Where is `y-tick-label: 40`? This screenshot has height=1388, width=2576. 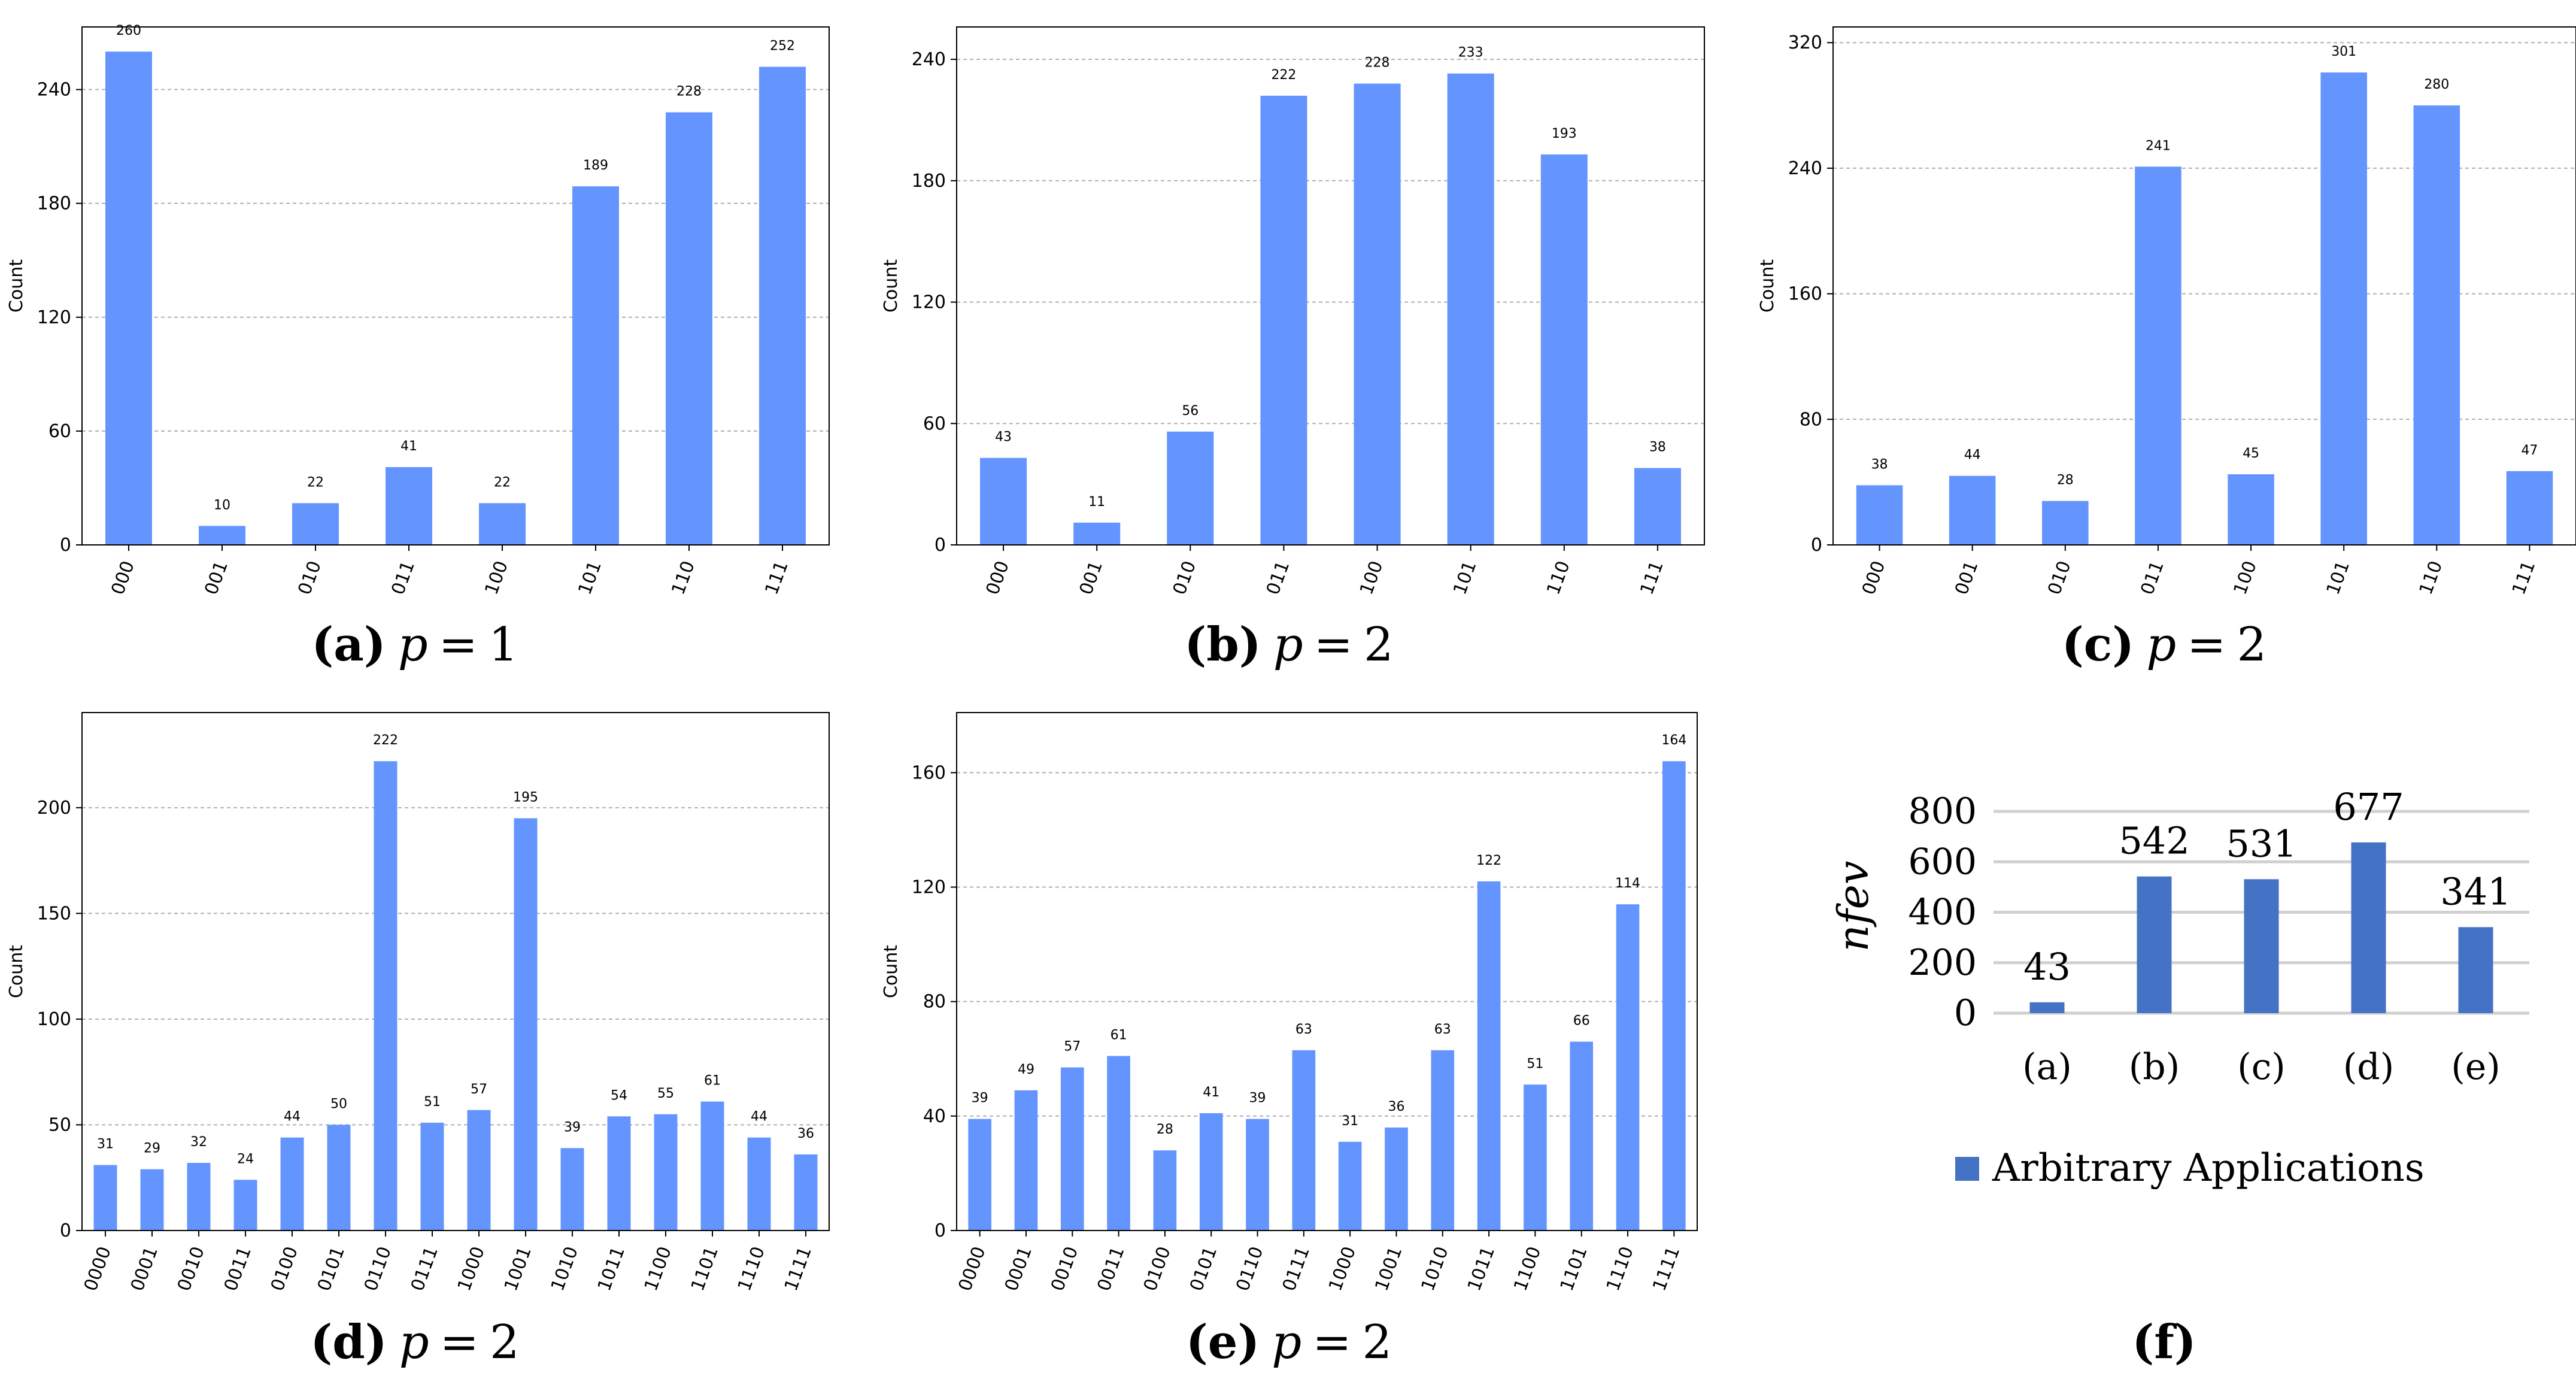 y-tick-label: 40 is located at coordinates (934, 1117).